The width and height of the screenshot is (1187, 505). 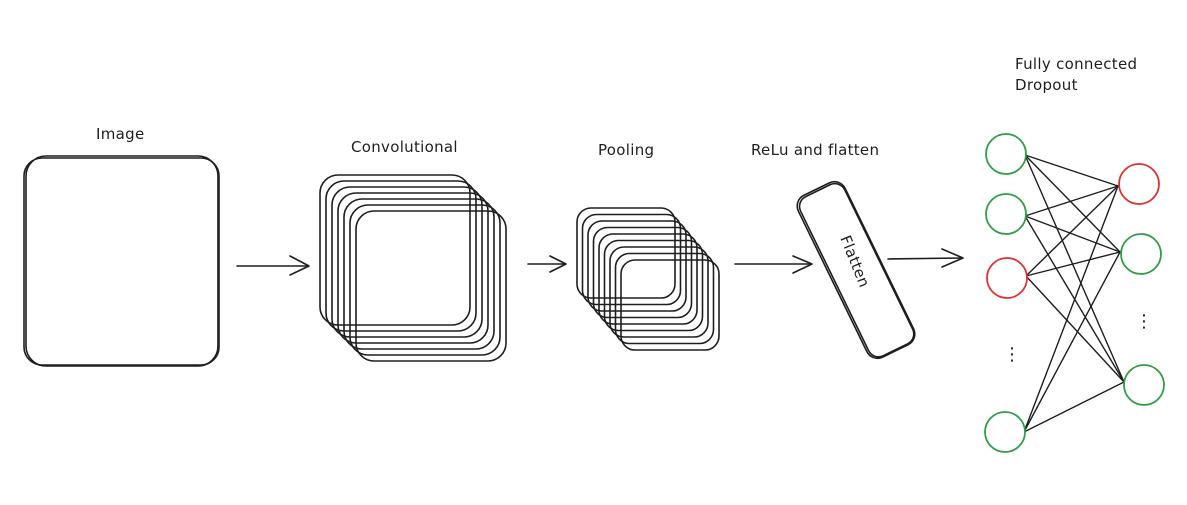 I want to click on dropout-label: Dropout, so click(x=1046, y=85).